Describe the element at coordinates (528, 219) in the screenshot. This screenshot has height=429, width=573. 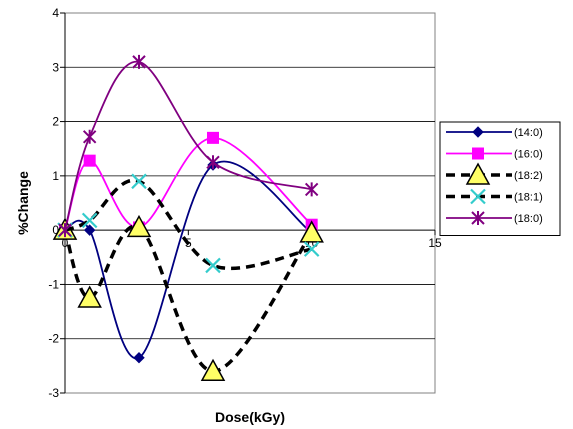
I see `legend-label-18-0: (18:0)` at that location.